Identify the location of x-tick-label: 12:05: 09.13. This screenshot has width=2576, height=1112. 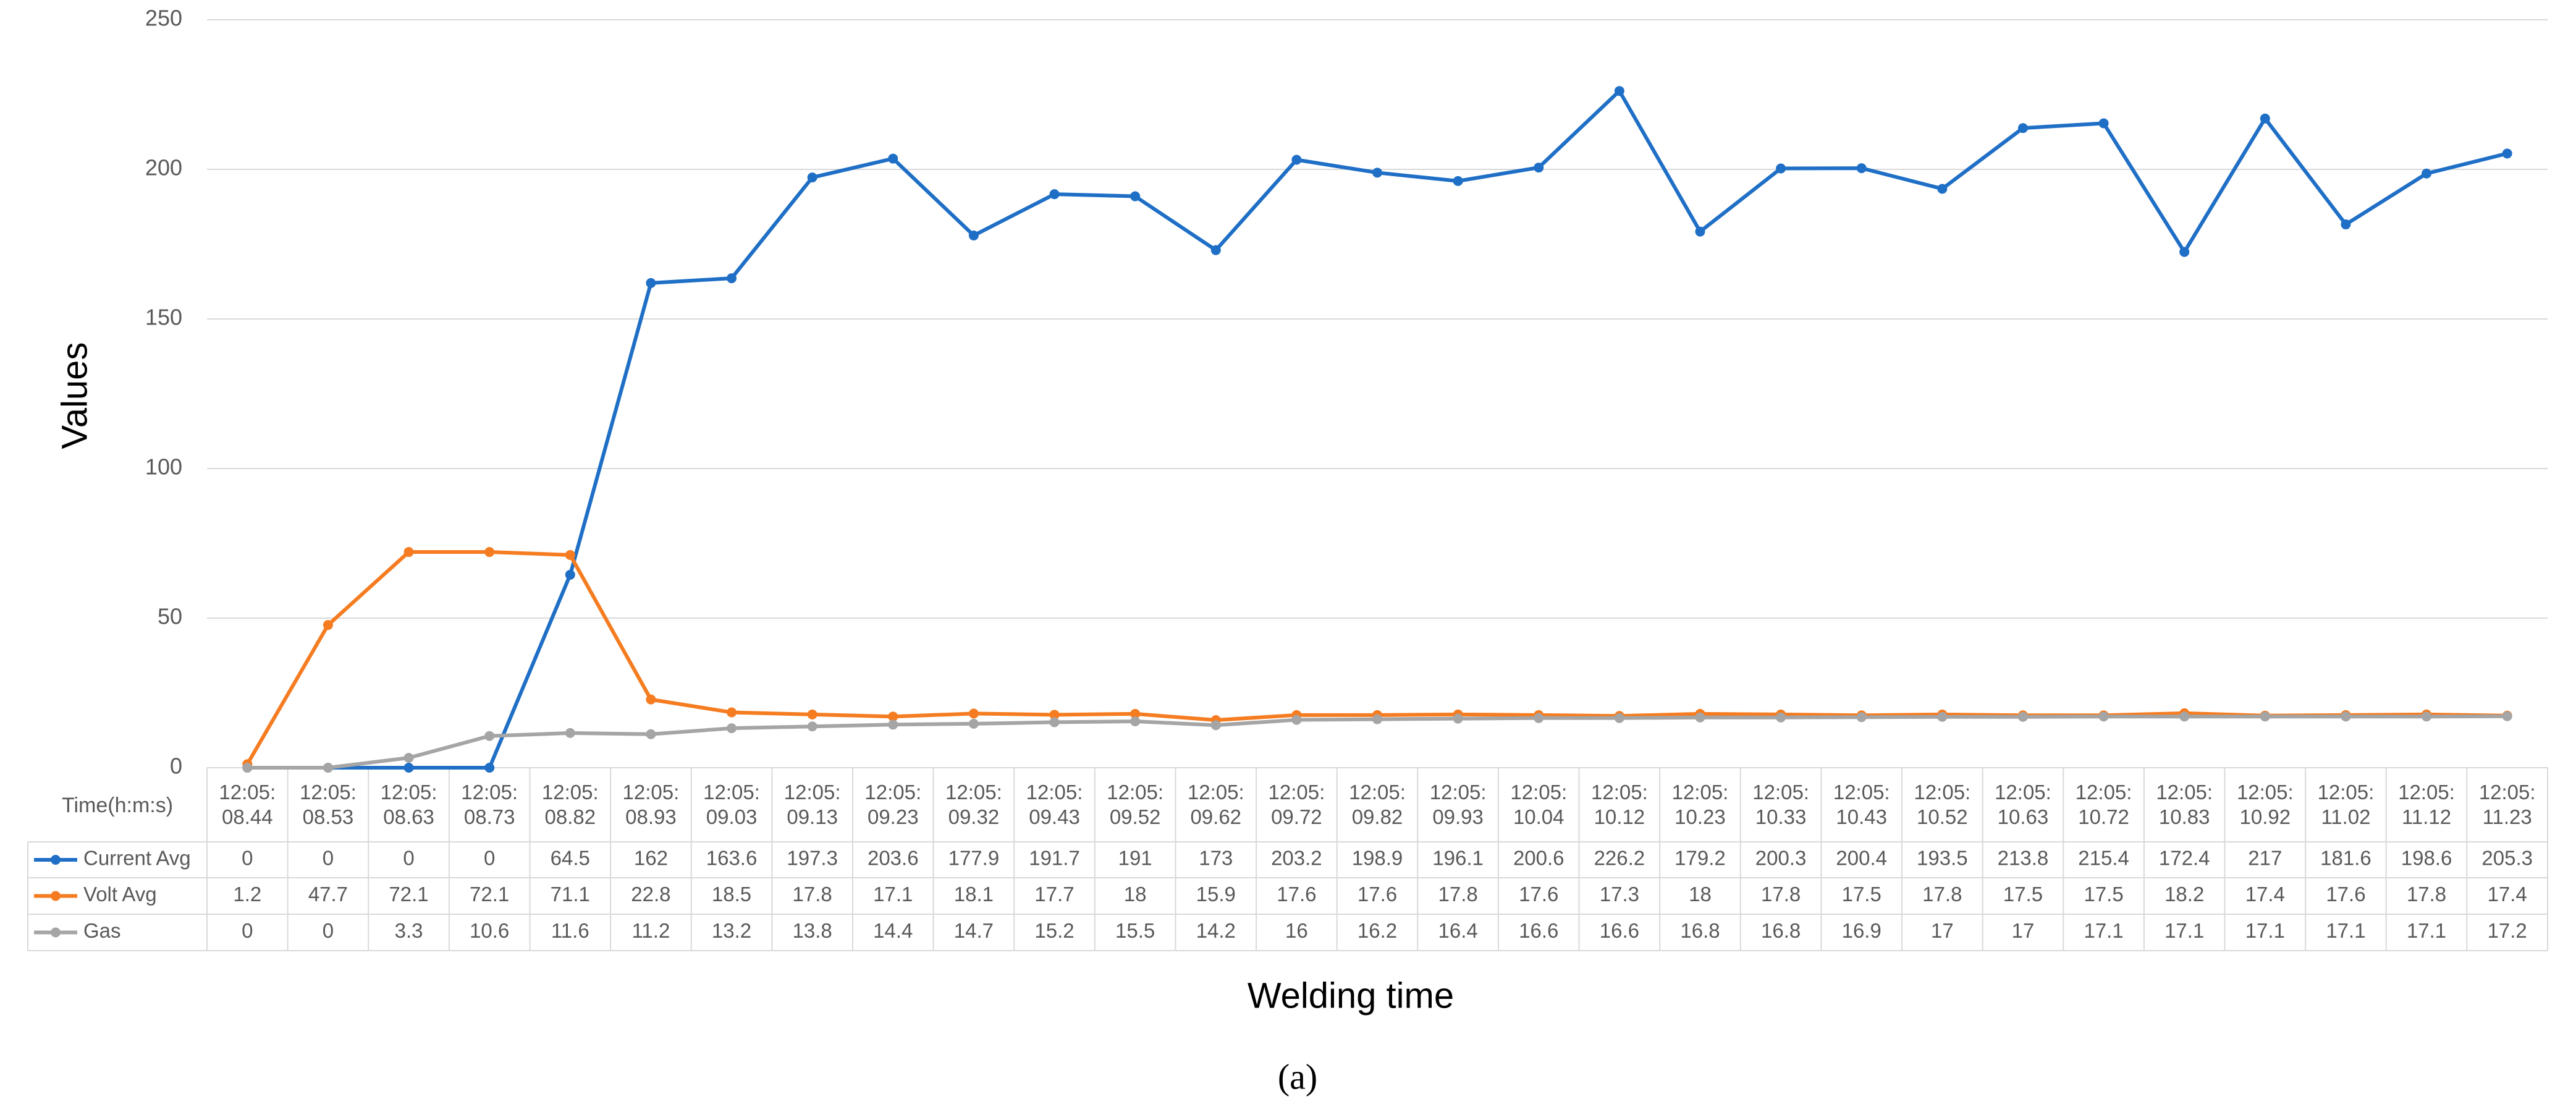
(812, 804).